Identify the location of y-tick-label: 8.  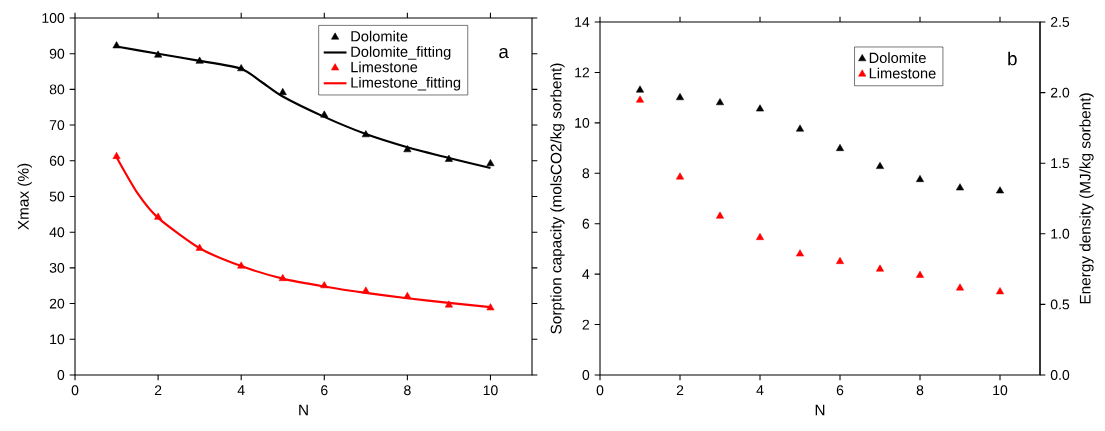
(586, 173).